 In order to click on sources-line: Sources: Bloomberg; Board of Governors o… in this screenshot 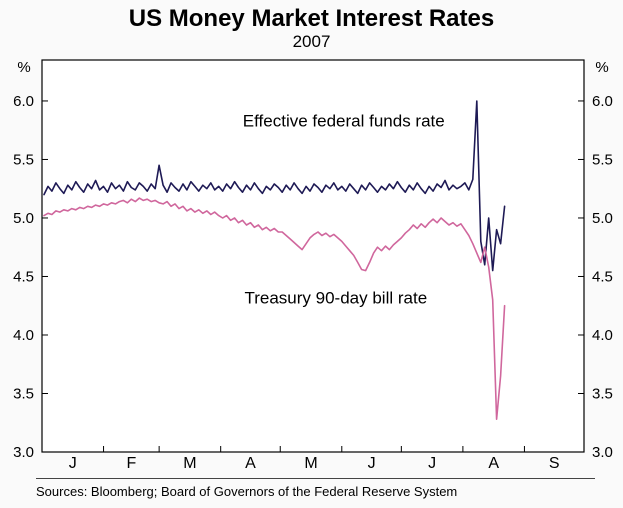, I will do `click(315, 488)`.